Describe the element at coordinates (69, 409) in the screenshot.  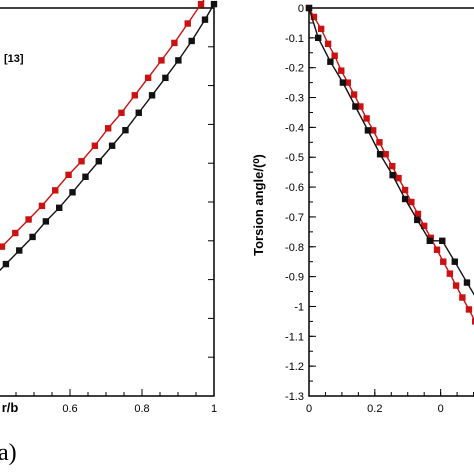
I see `left-x-tick-label: 0.6` at that location.